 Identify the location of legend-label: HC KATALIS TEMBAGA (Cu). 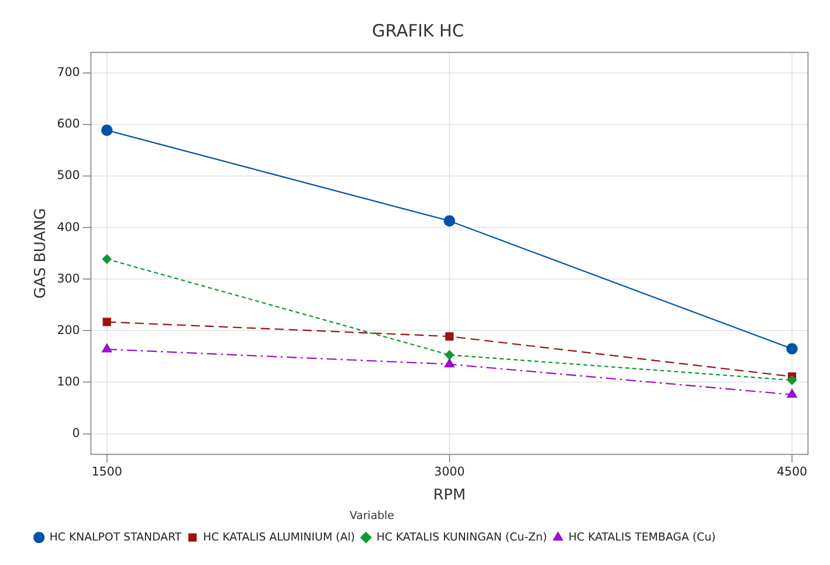
(642, 537).